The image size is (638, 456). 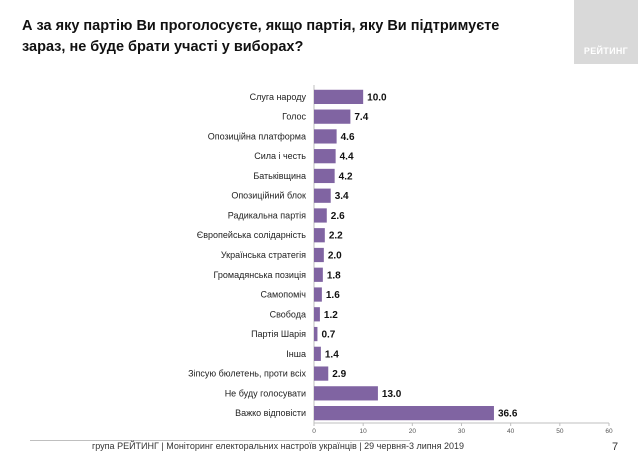 What do you see at coordinates (462, 431) in the screenshot?
I see `x-tick-label: 30` at bounding box center [462, 431].